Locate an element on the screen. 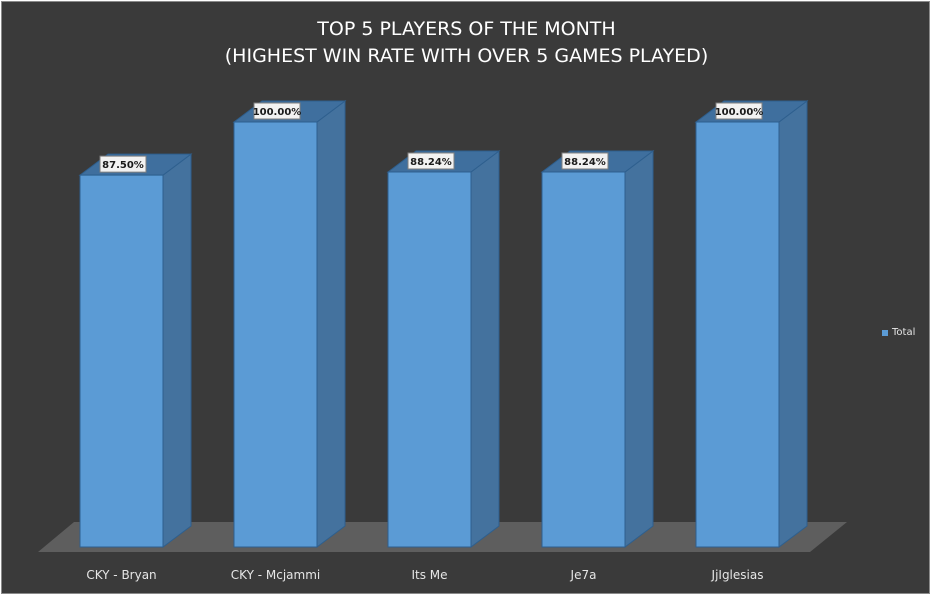  data-label-1: 87.50% is located at coordinates (123, 164).